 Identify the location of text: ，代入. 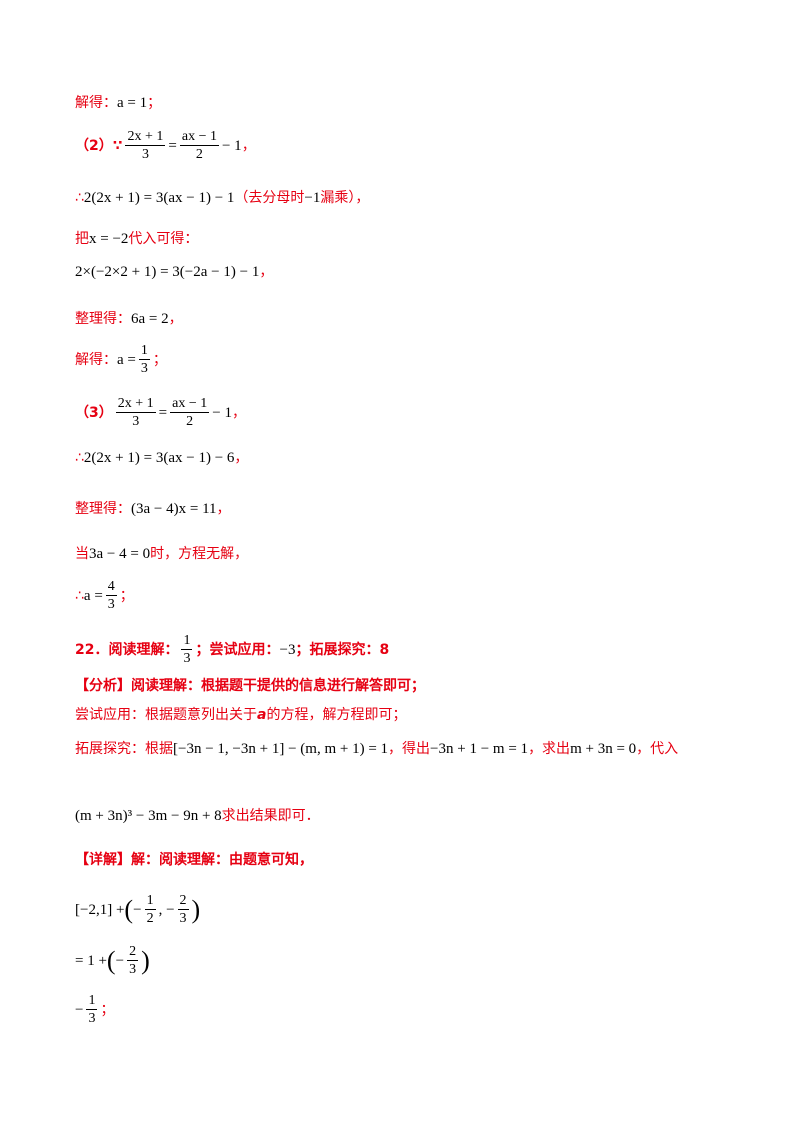
(657, 749).